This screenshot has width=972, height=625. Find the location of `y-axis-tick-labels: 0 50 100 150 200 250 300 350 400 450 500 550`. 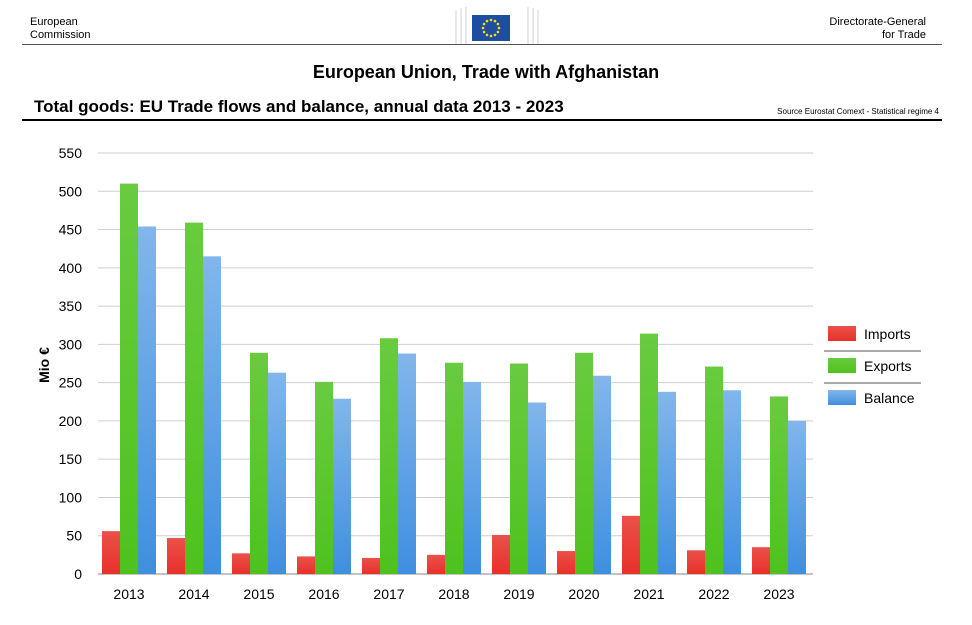

y-axis-tick-labels: 0 50 100 150 200 250 300 350 400 450 500 550 is located at coordinates (71, 363).